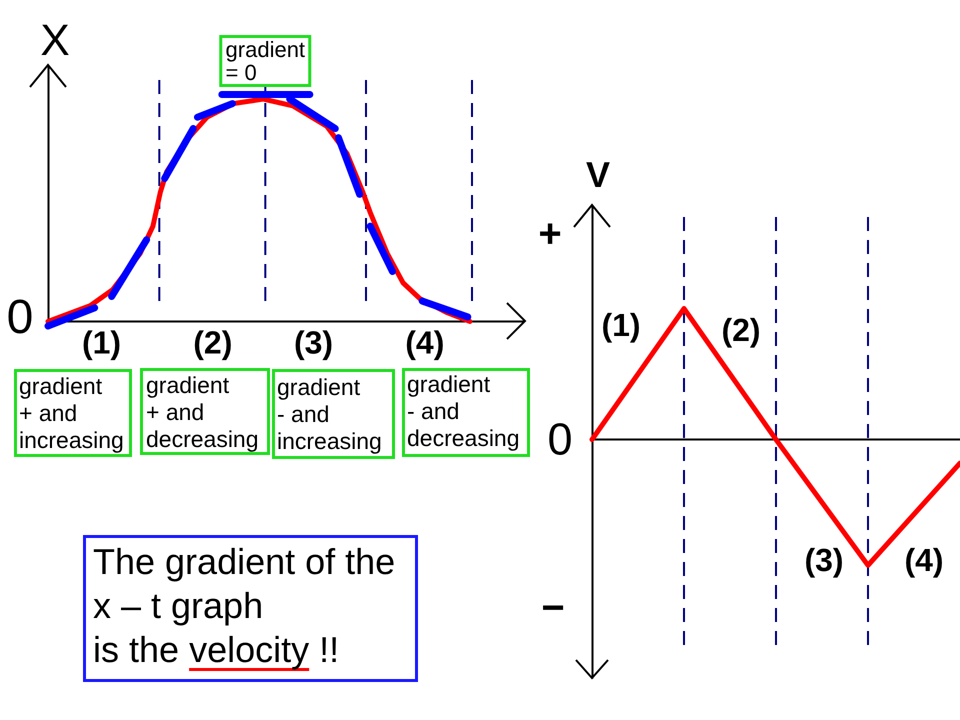  Describe the element at coordinates (55, 40) in the screenshot. I see `y-axis-title: X` at that location.